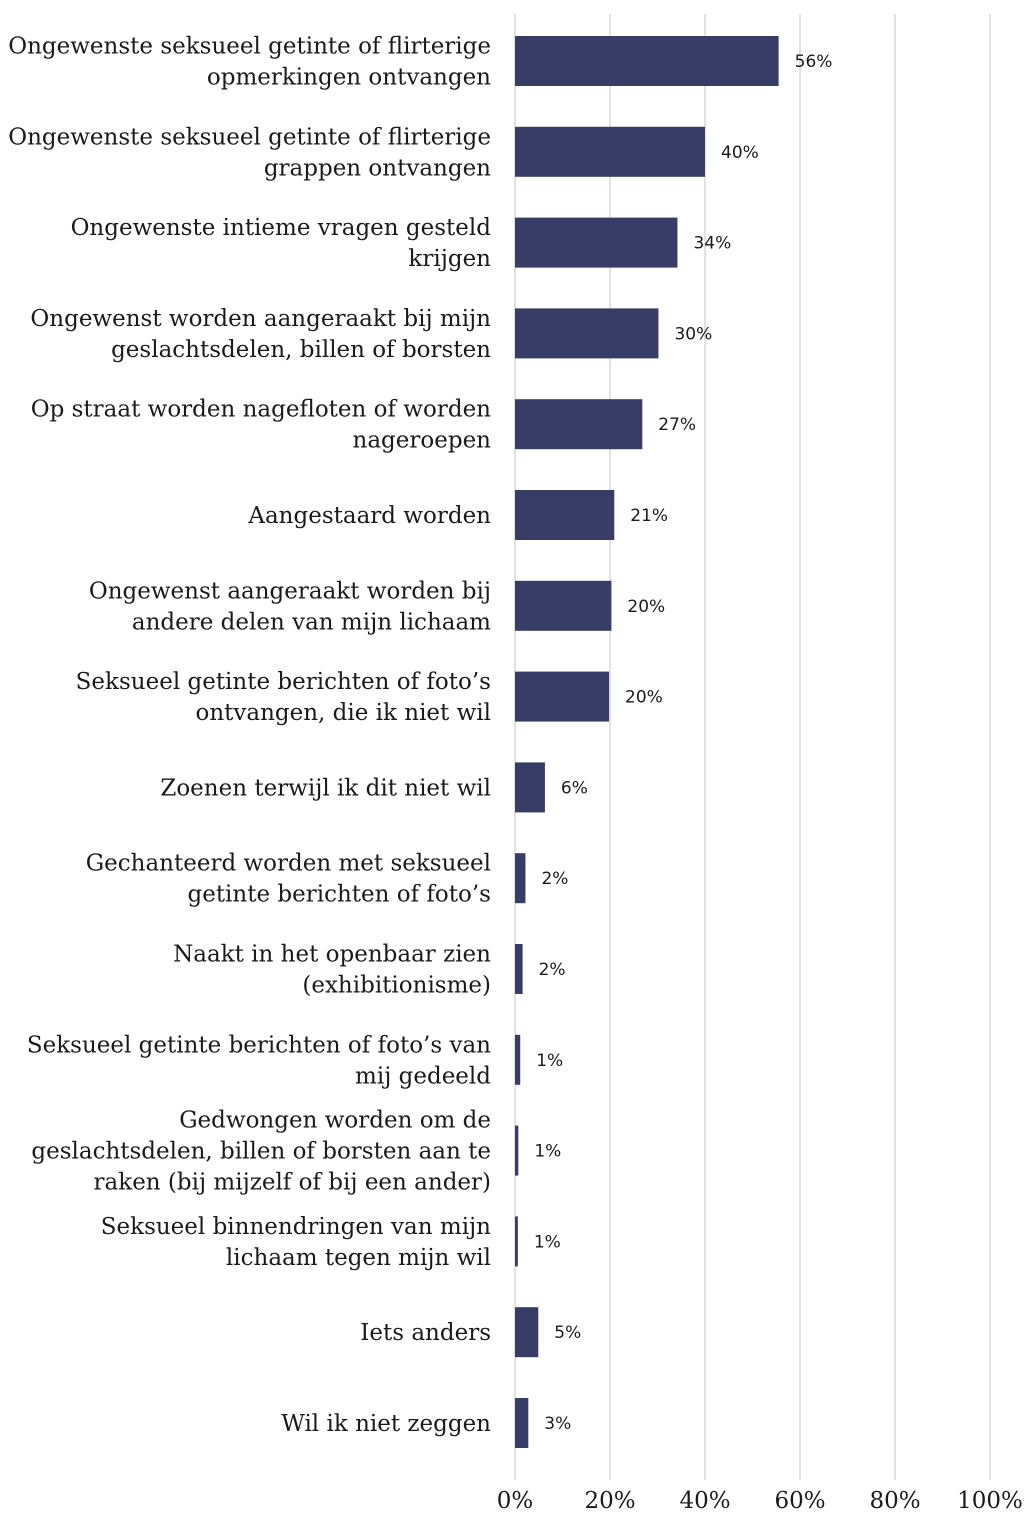 The width and height of the screenshot is (1026, 1516). I want to click on category-label-line: Op straat worden nagefloten of worden, so click(261, 410).